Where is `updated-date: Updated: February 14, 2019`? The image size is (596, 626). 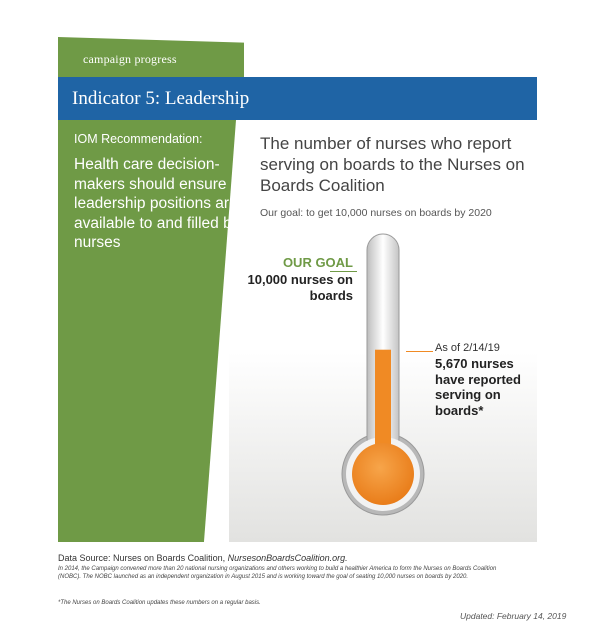
updated-date: Updated: February 14, 2019 is located at coordinates (513, 616).